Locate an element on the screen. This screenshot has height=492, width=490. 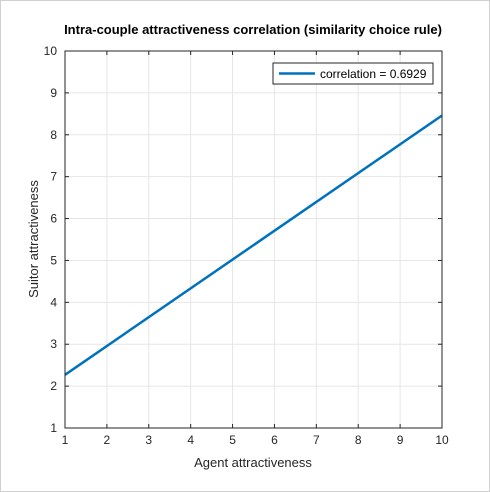
y-tick-label: 6 is located at coordinates (53, 219).